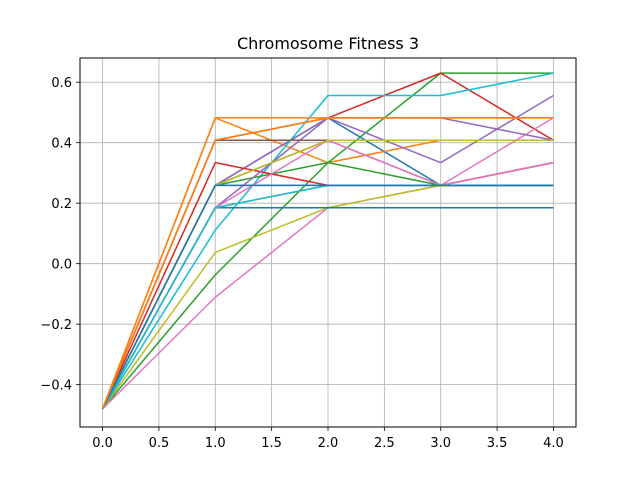  Describe the element at coordinates (328, 443) in the screenshot. I see `x-tick-label: 2.0` at that location.